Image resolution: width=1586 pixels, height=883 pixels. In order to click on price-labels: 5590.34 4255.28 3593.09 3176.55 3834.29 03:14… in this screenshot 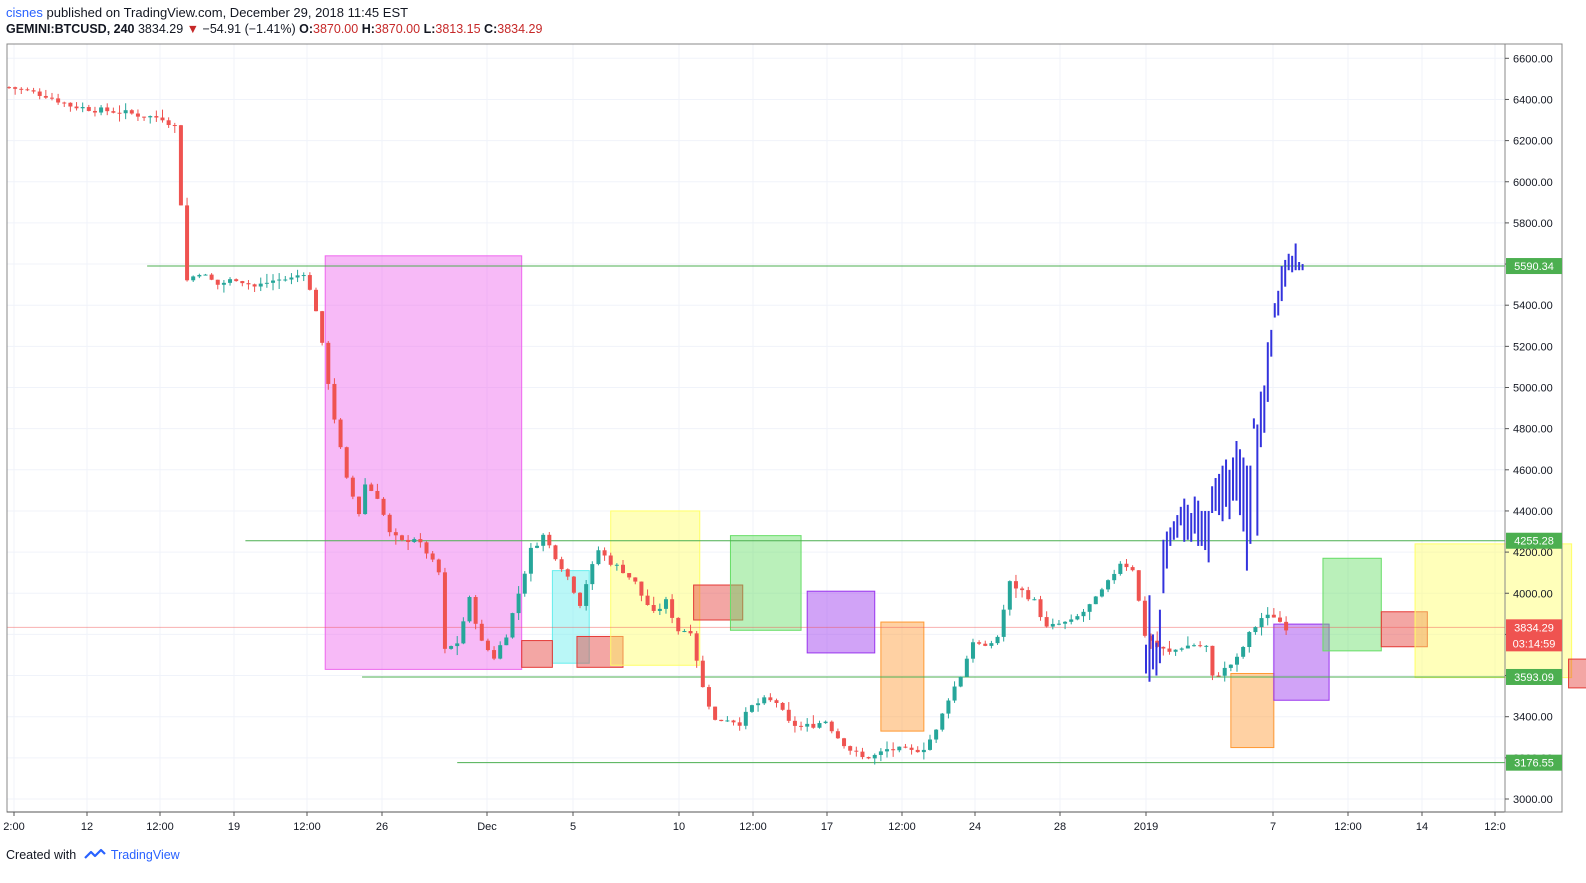, I will do `click(1534, 514)`.